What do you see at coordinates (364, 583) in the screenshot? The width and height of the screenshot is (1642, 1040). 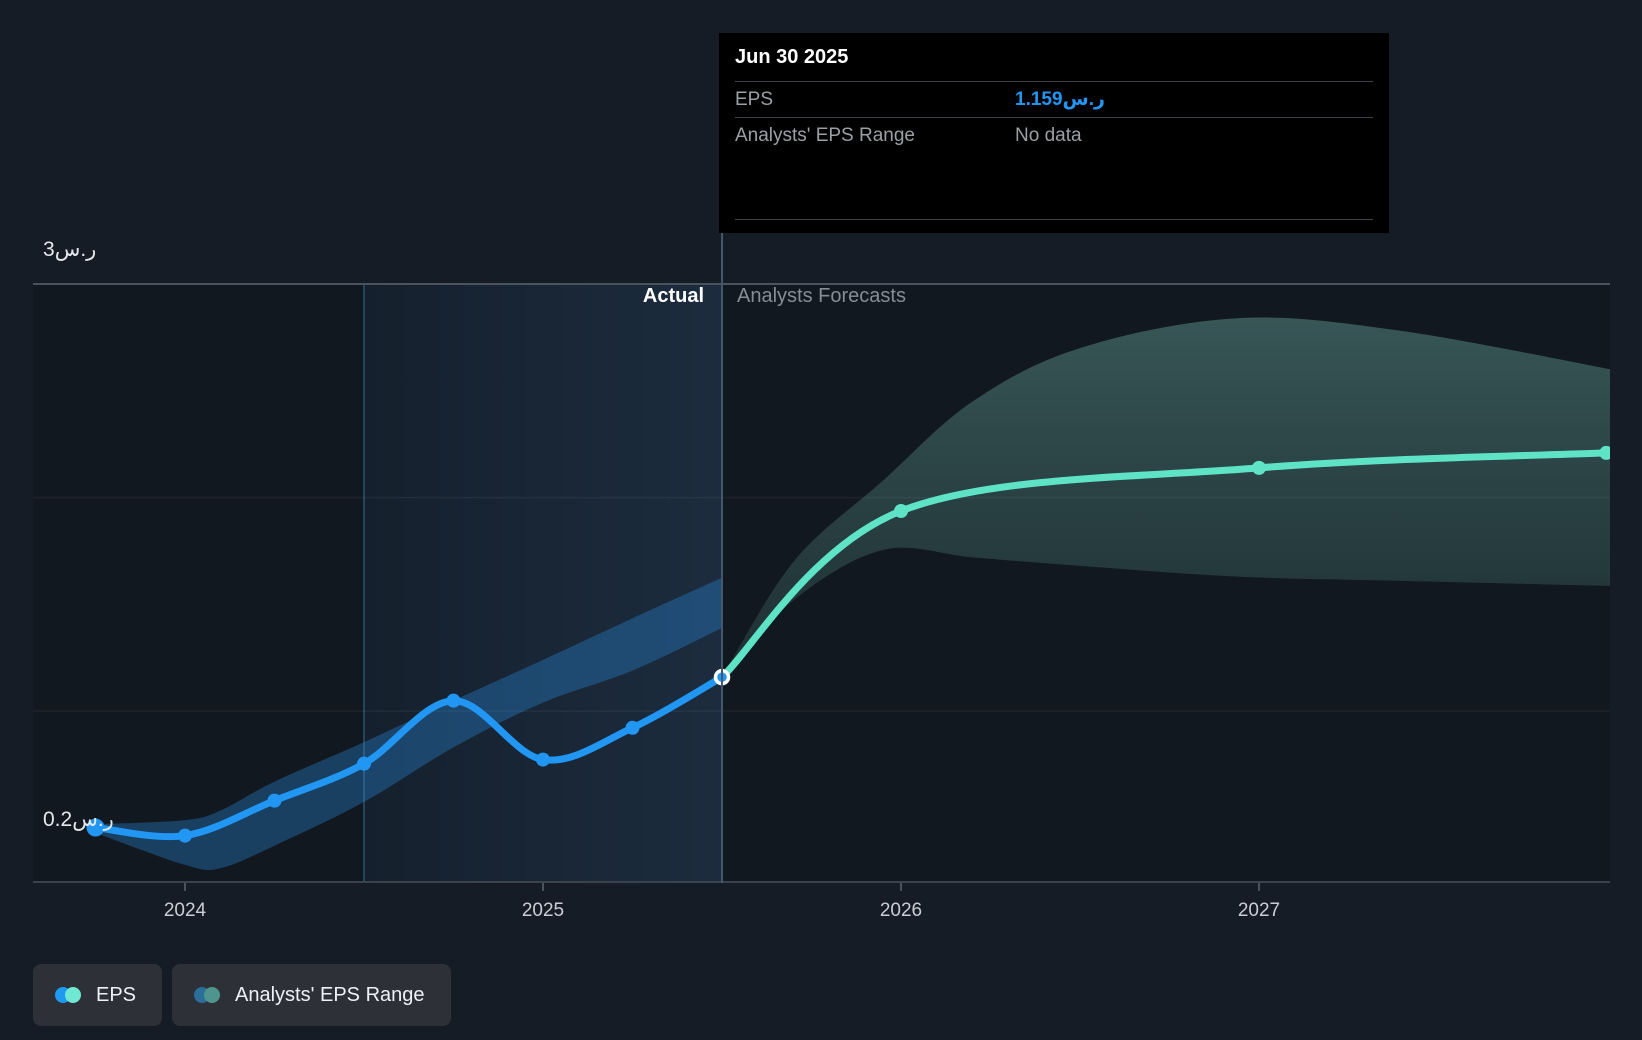 I see `highlight-left-edge` at bounding box center [364, 583].